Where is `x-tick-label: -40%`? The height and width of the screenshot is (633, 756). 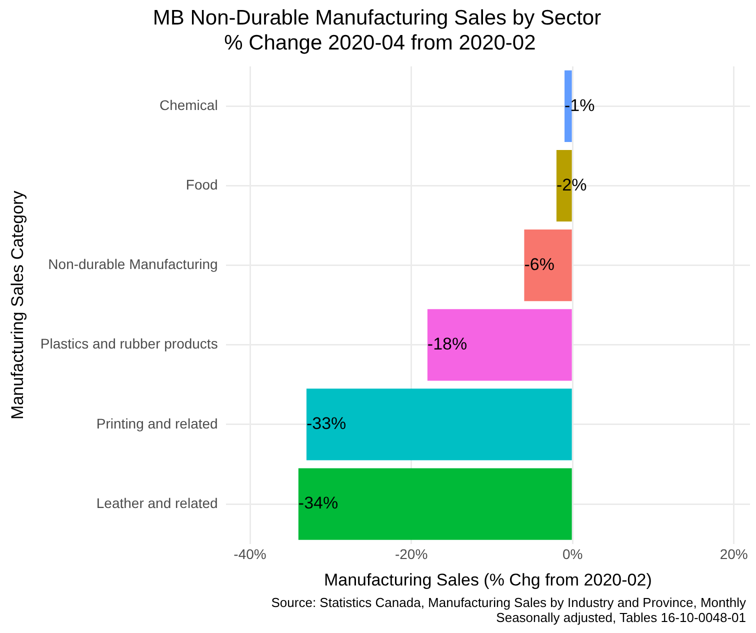
x-tick-label: -40% is located at coordinates (250, 554).